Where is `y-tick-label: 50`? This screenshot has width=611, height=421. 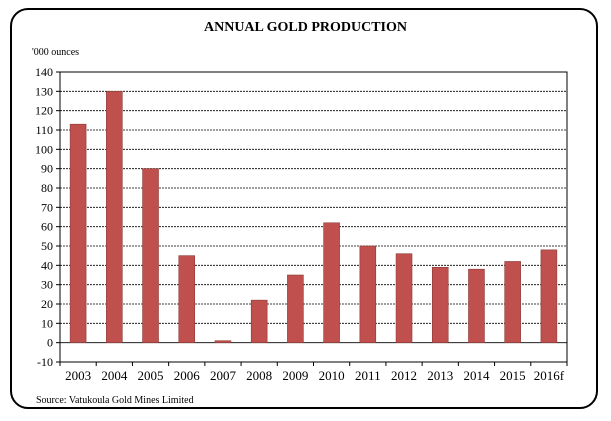 y-tick-label: 50 is located at coordinates (47, 246).